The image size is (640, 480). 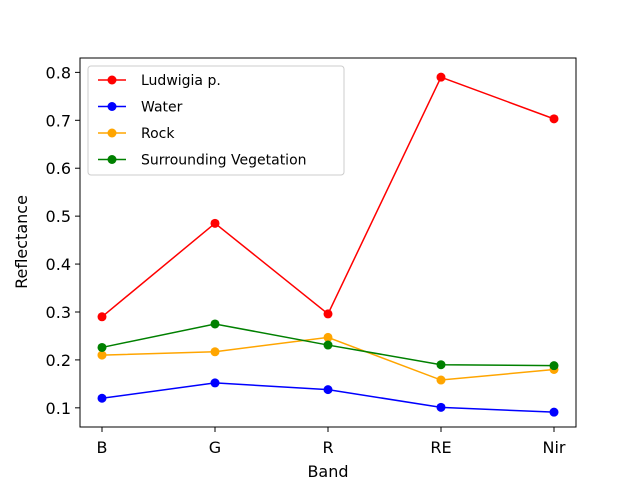 What do you see at coordinates (440, 447) in the screenshot?
I see `x-tick-label: RE` at bounding box center [440, 447].